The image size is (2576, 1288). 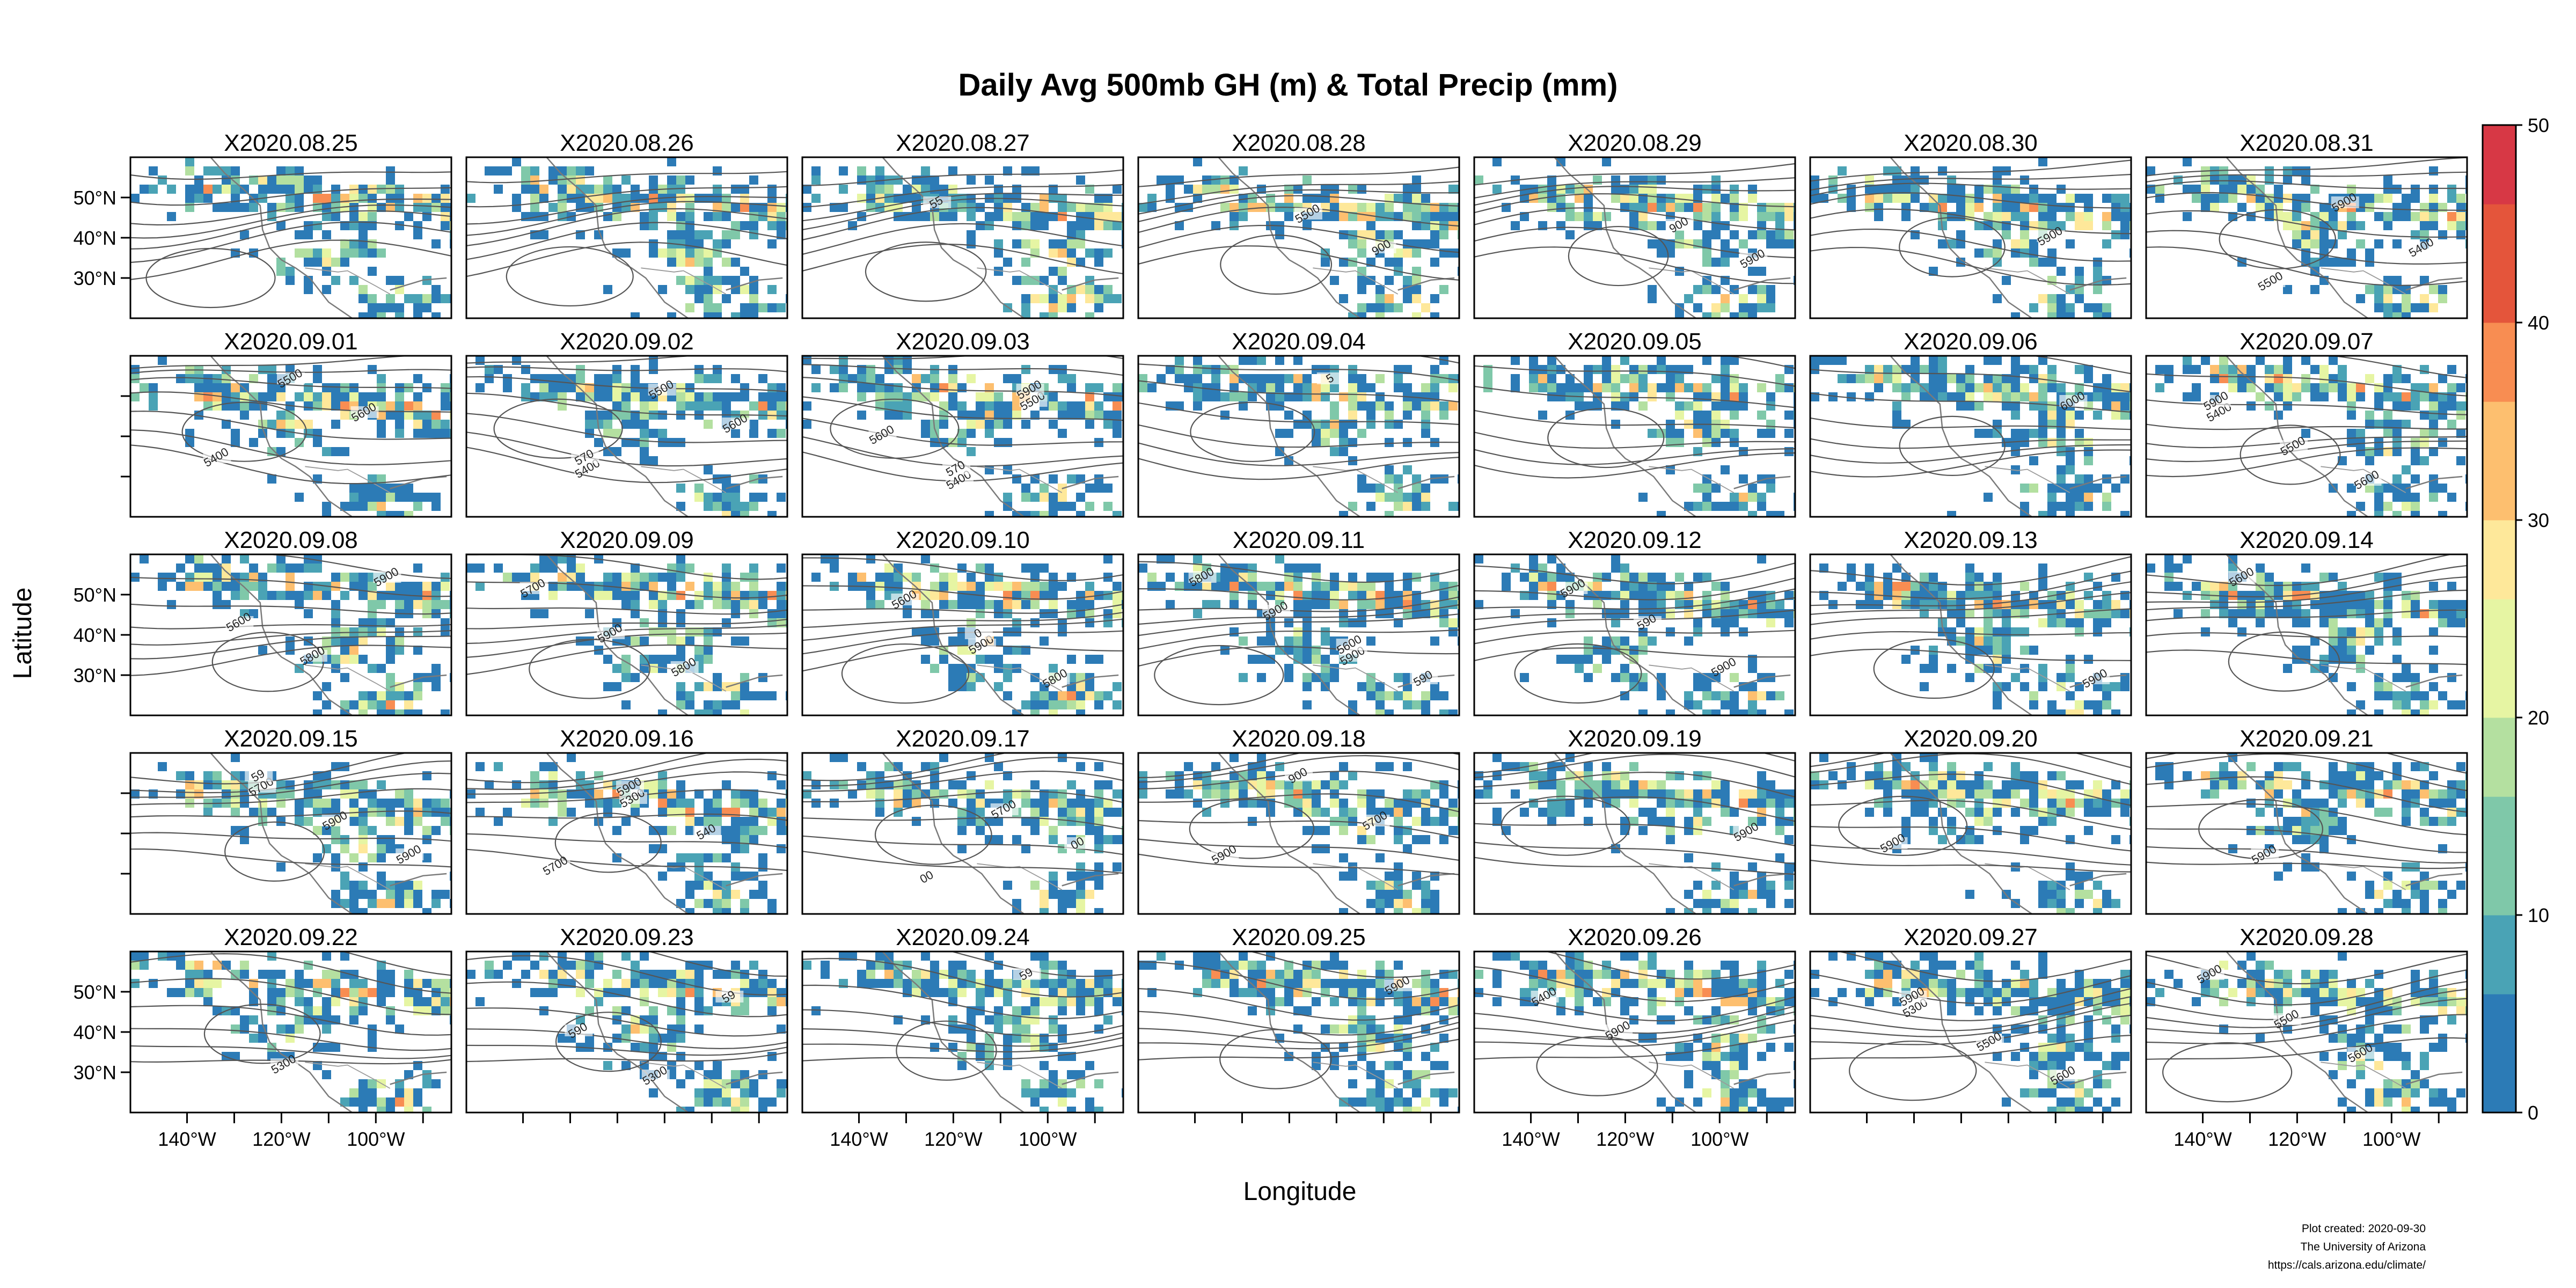 What do you see at coordinates (418, 880) in the screenshot?
I see `gulf-coastline` at bounding box center [418, 880].